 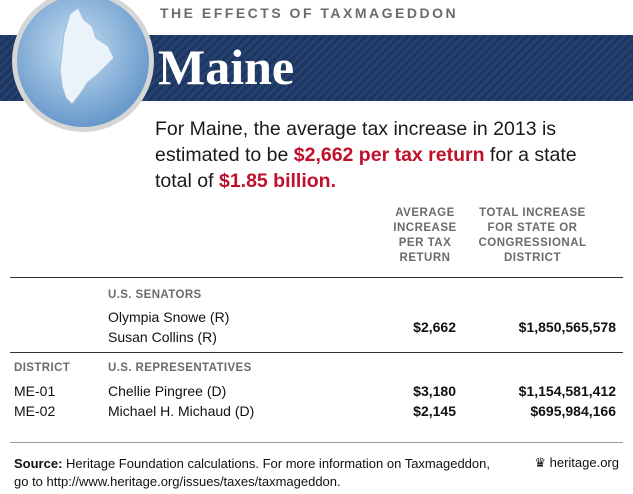 What do you see at coordinates (425, 213) in the screenshot?
I see `header-line: AVERAGE` at bounding box center [425, 213].